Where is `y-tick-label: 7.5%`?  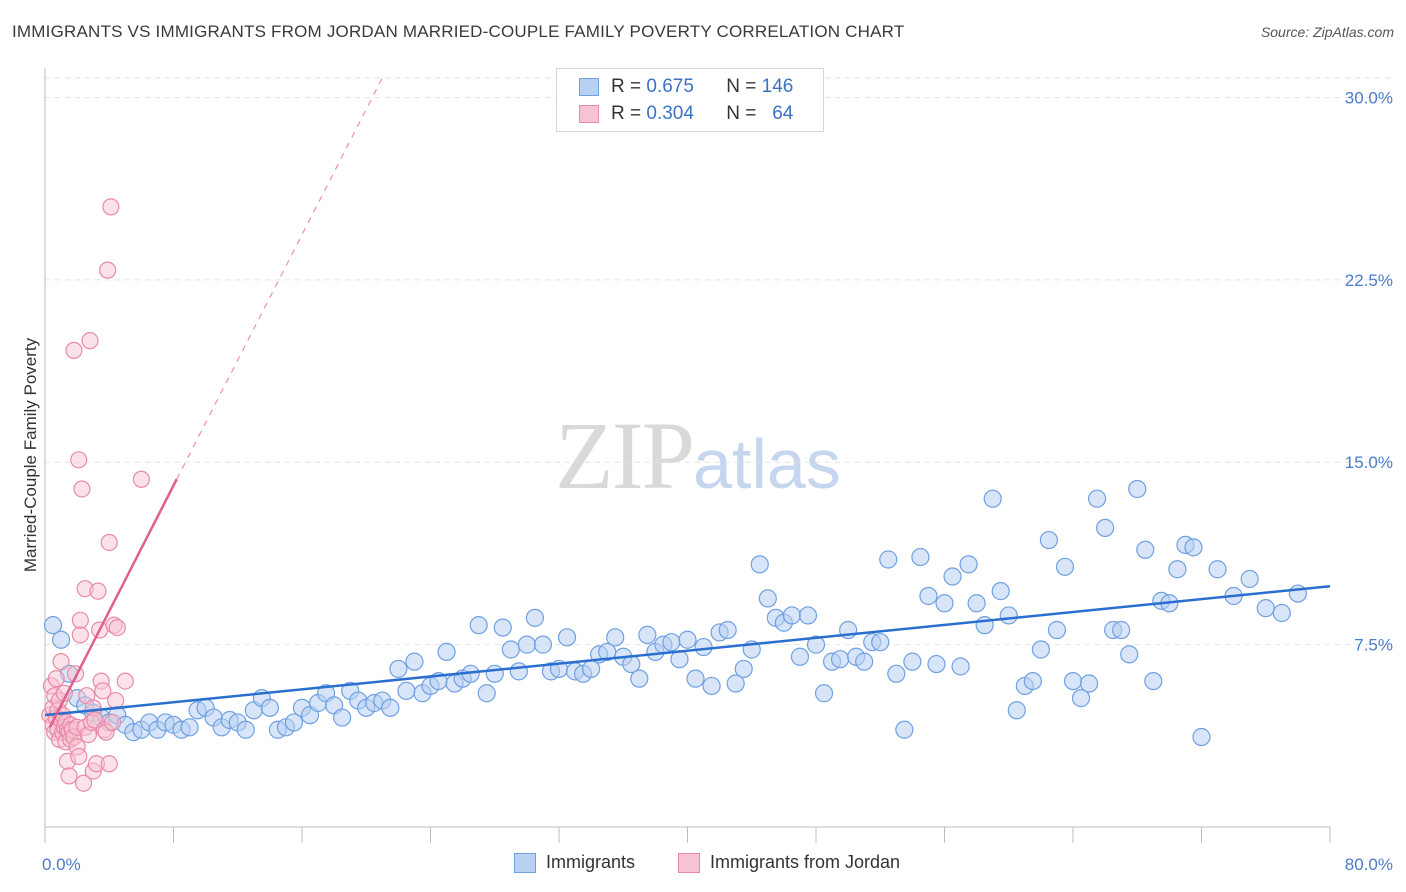
y-tick-label: 7.5% is located at coordinates (1373, 645).